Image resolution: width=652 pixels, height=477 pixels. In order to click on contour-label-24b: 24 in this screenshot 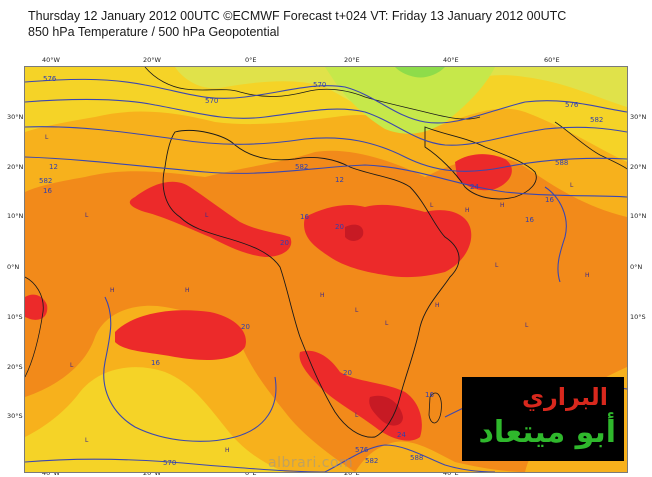, I will do `click(401, 435)`.